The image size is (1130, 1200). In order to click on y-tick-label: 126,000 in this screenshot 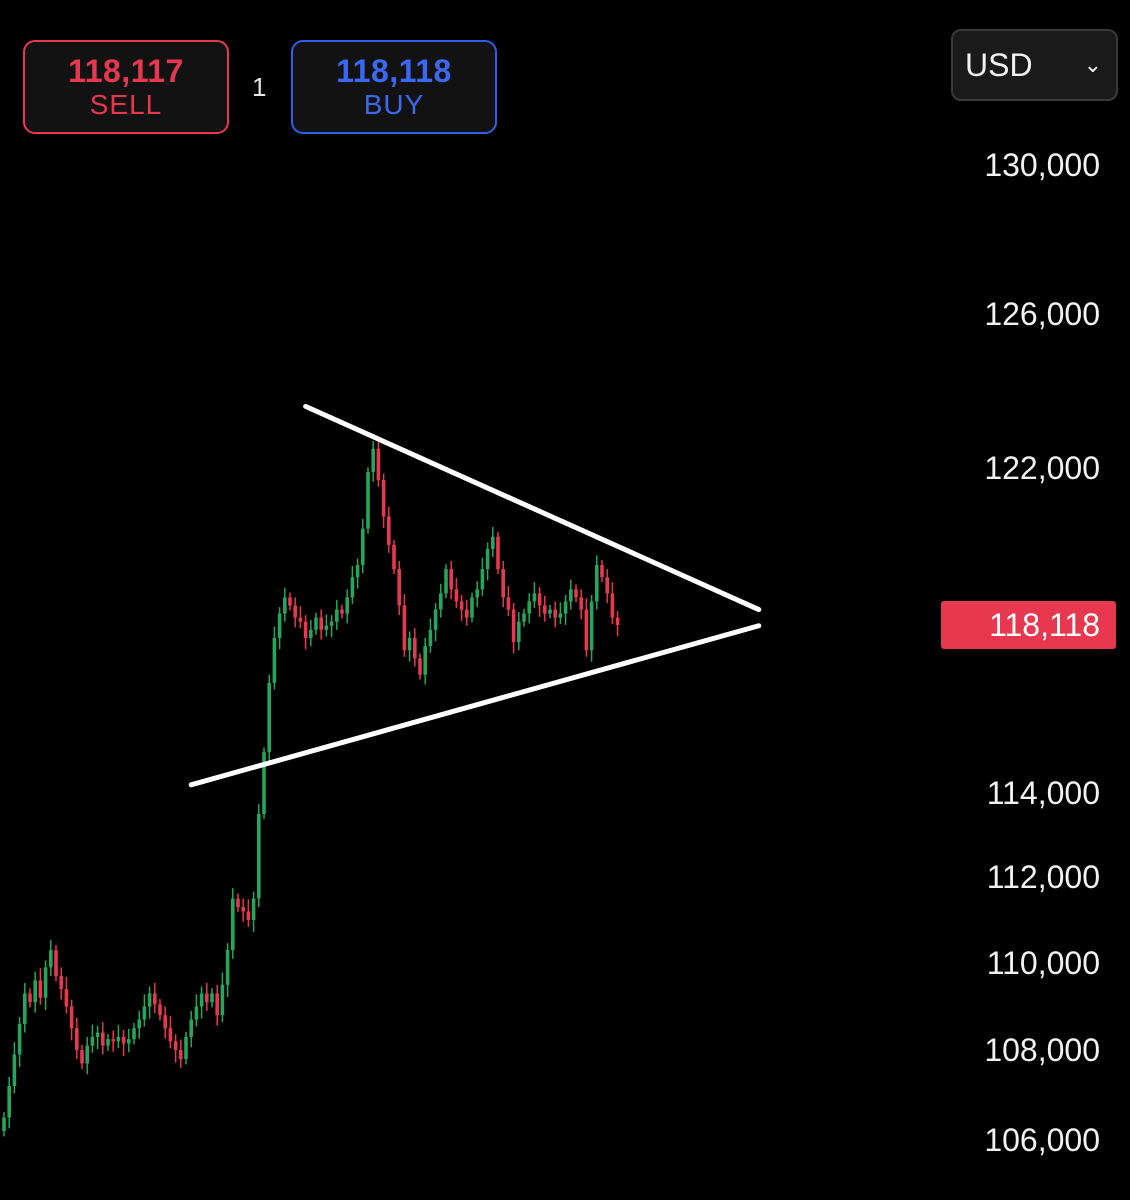, I will do `click(1042, 314)`.